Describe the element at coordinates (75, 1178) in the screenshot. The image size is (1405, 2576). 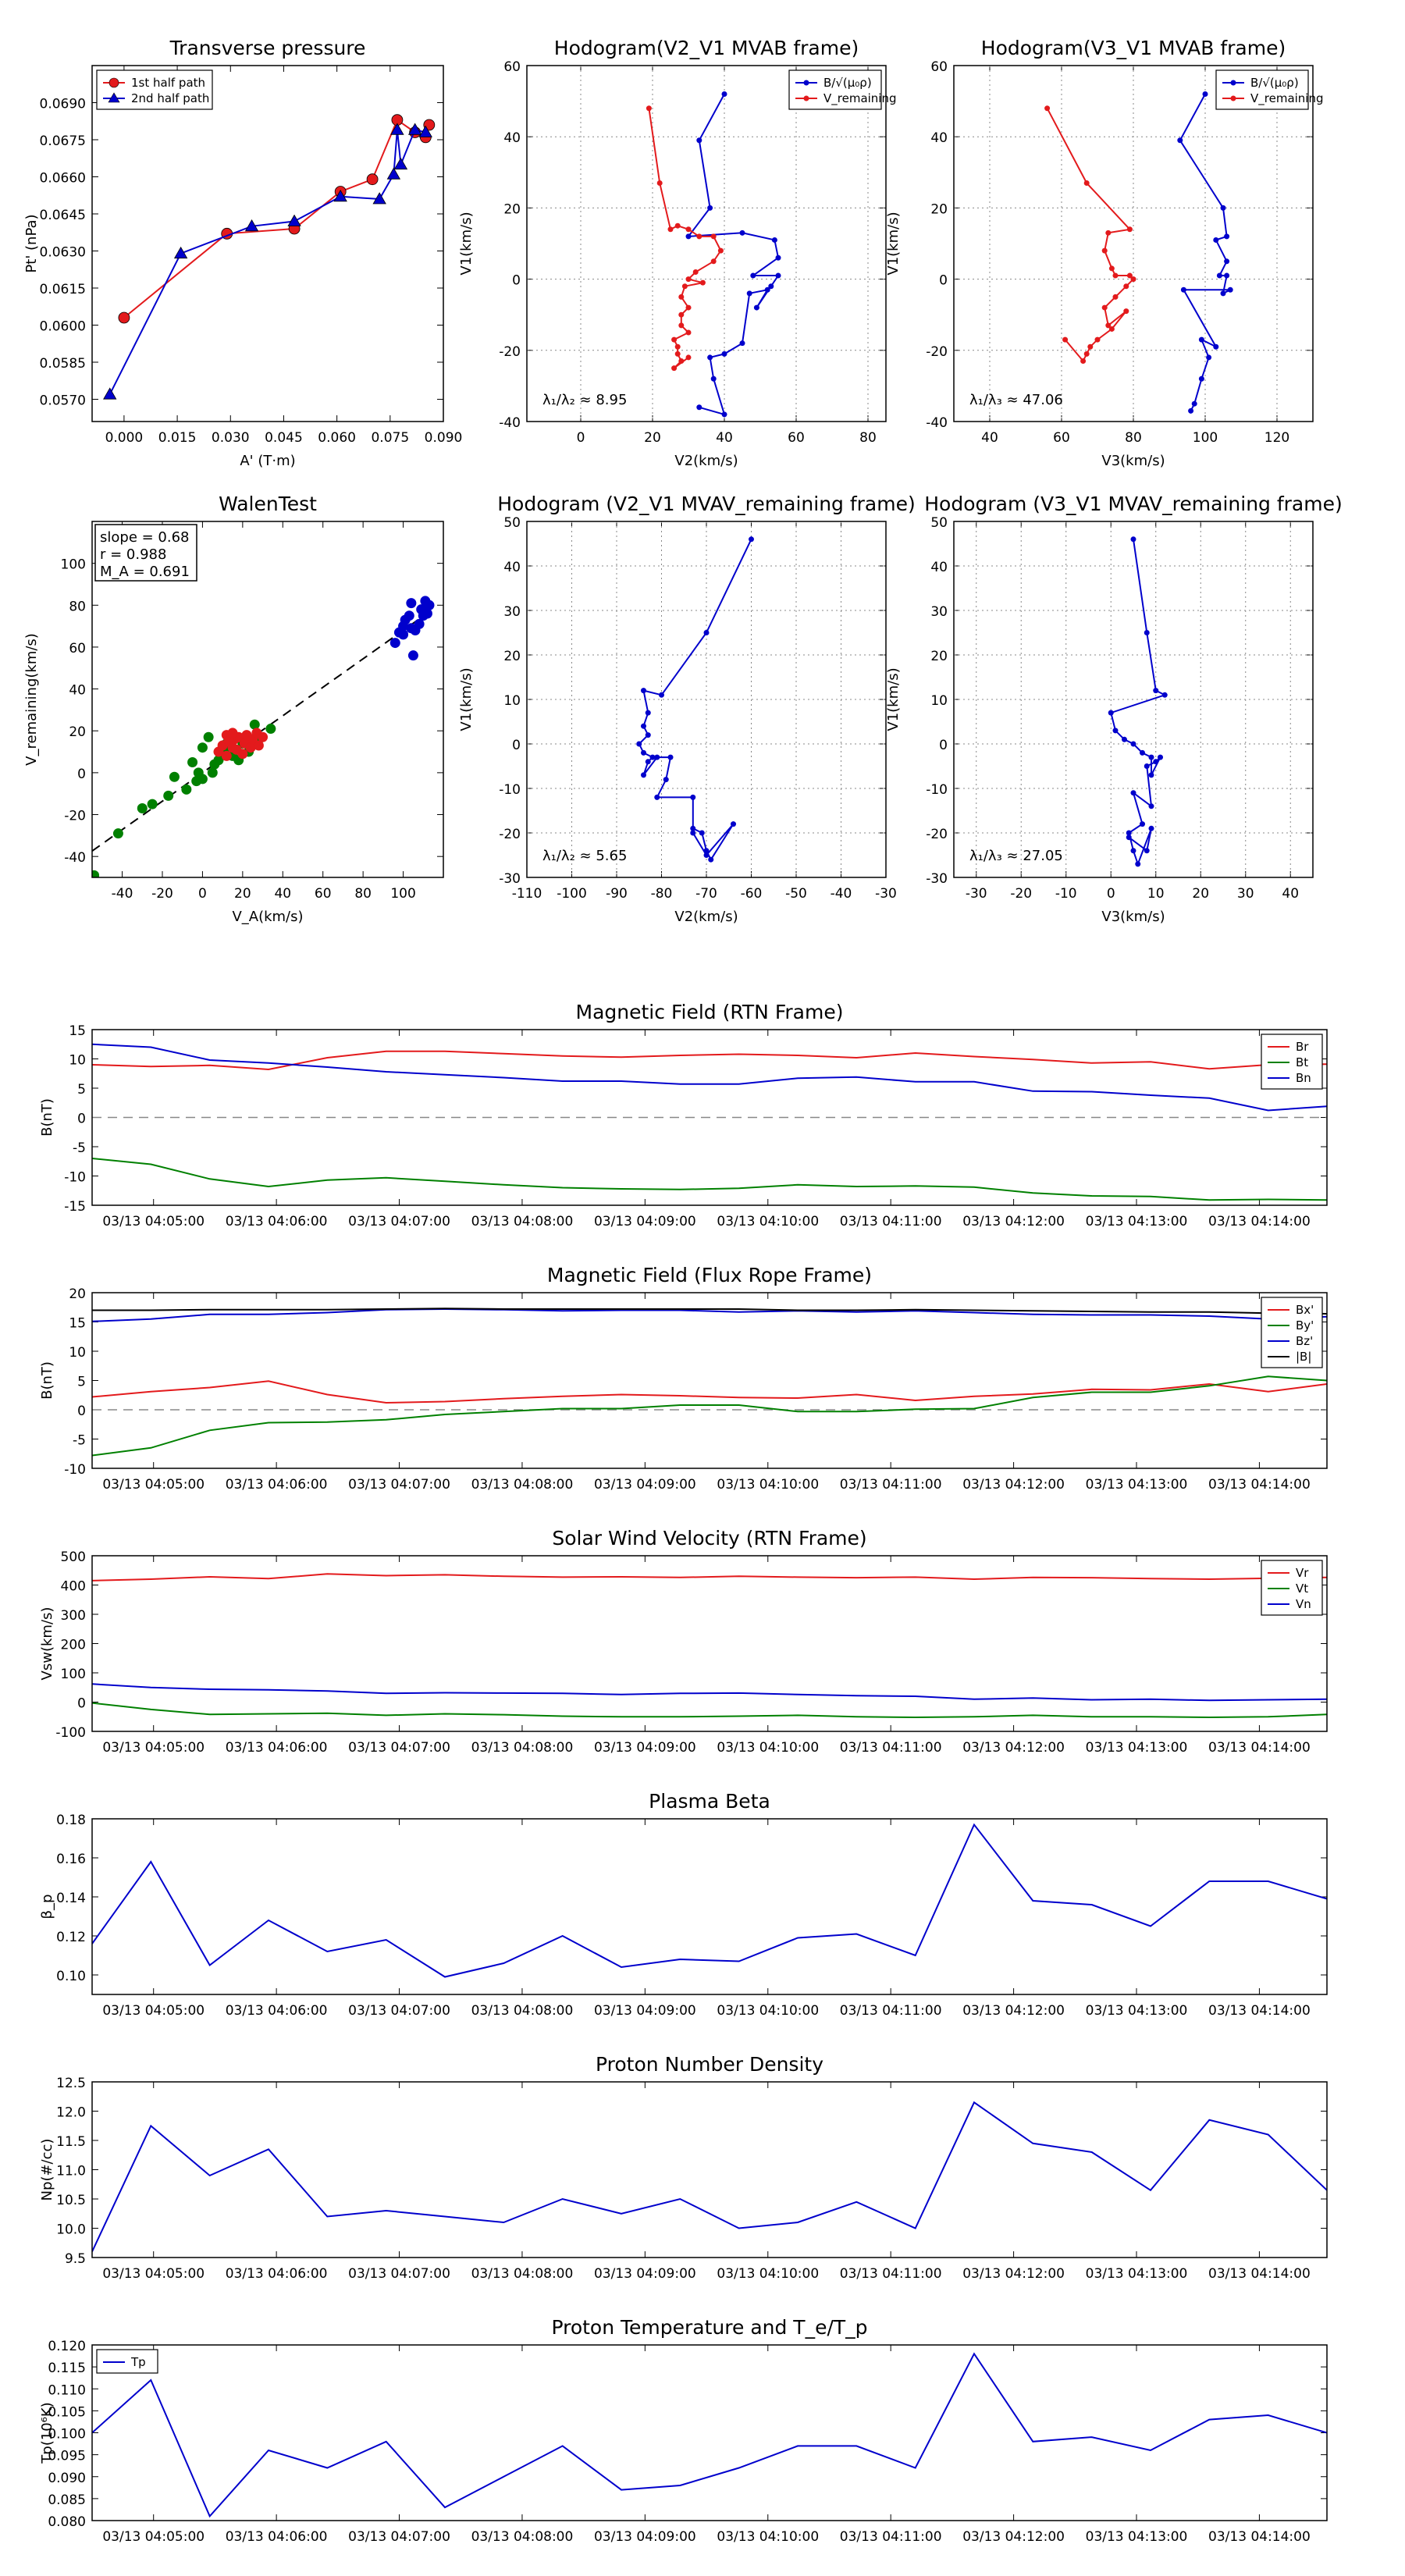
I see `y-tick-label: -10` at that location.